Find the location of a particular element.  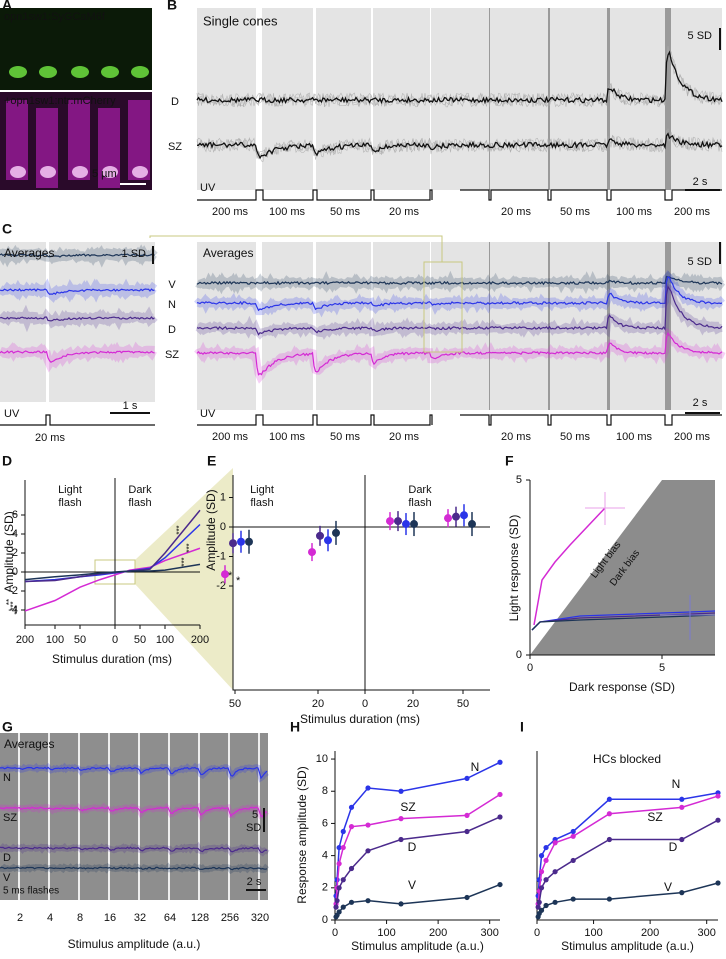

trace-label: N is located at coordinates (172, 305).